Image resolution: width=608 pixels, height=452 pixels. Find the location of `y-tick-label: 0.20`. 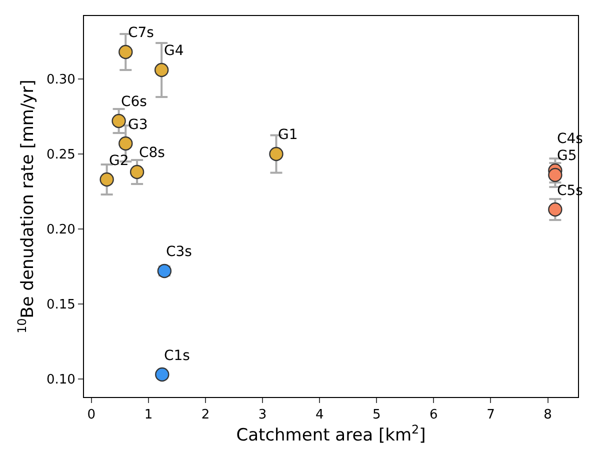

y-tick-label: 0.20 is located at coordinates (61, 230).